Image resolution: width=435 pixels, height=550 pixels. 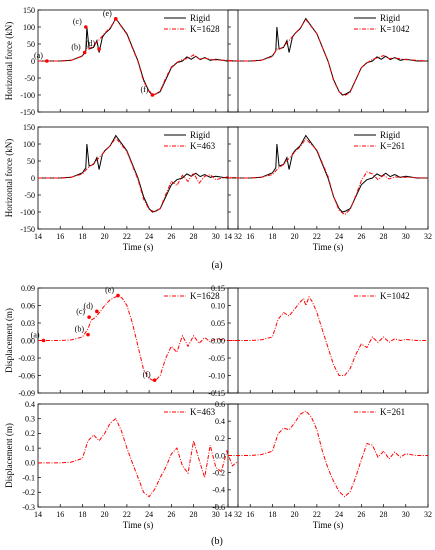 I want to click on y-tick-label: -0.15, so click(x=216, y=393).